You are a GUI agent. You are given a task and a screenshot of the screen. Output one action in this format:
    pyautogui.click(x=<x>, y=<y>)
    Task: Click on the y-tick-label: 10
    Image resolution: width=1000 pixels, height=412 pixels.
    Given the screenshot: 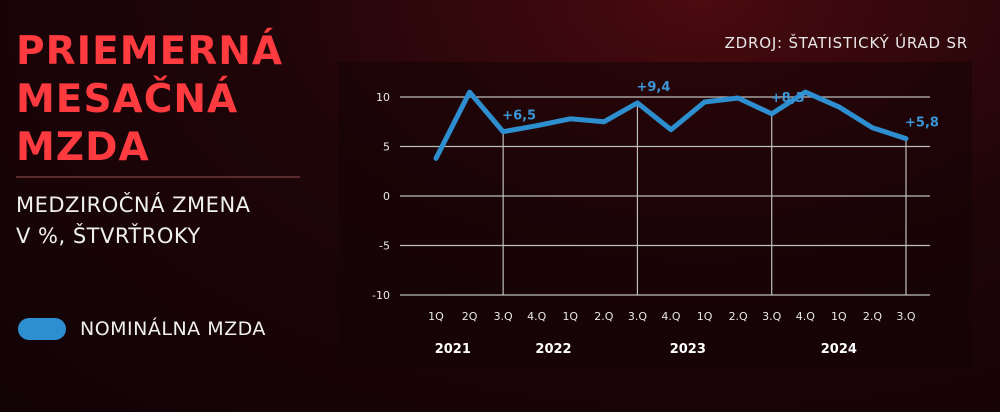 What is the action you would take?
    pyautogui.click(x=383, y=97)
    